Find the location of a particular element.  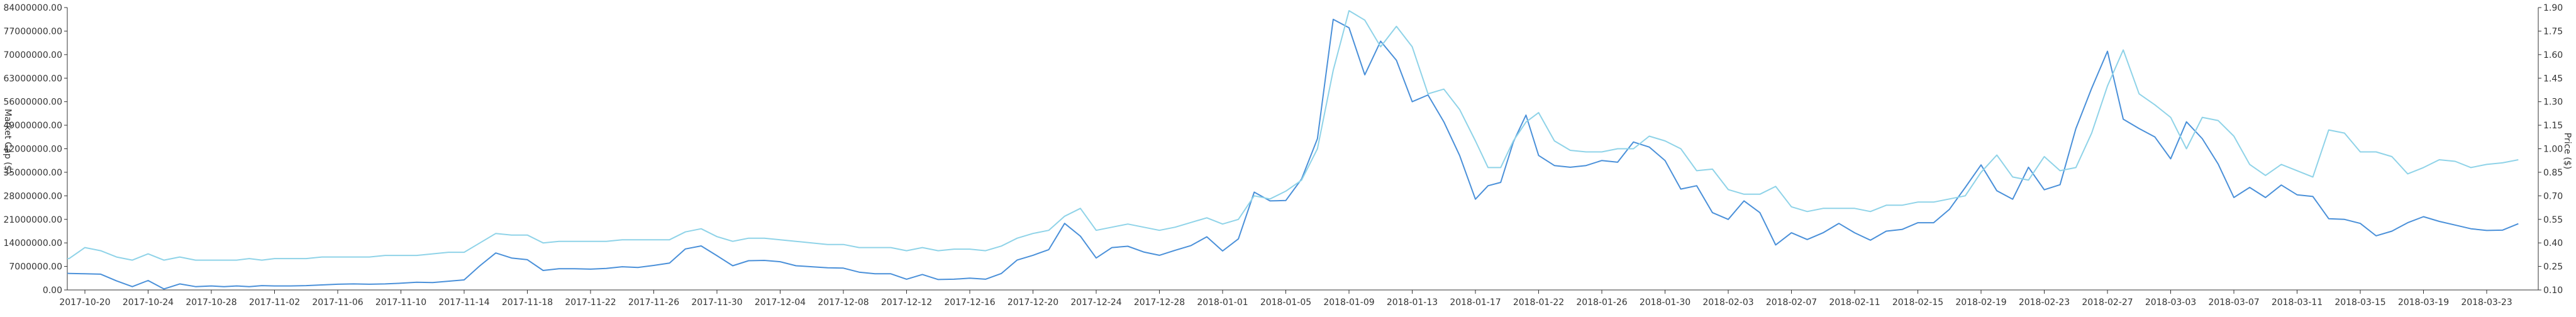

y-tick-label: 42000000.00 is located at coordinates (32, 150).